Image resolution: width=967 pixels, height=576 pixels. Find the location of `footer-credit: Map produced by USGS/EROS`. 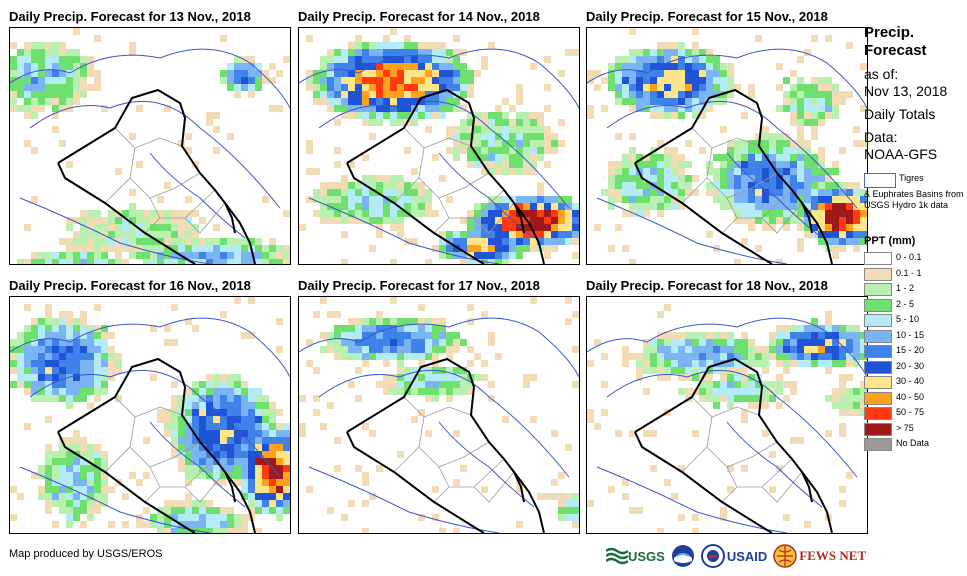

footer-credit: Map produced by USGS/EROS is located at coordinates (86, 554).